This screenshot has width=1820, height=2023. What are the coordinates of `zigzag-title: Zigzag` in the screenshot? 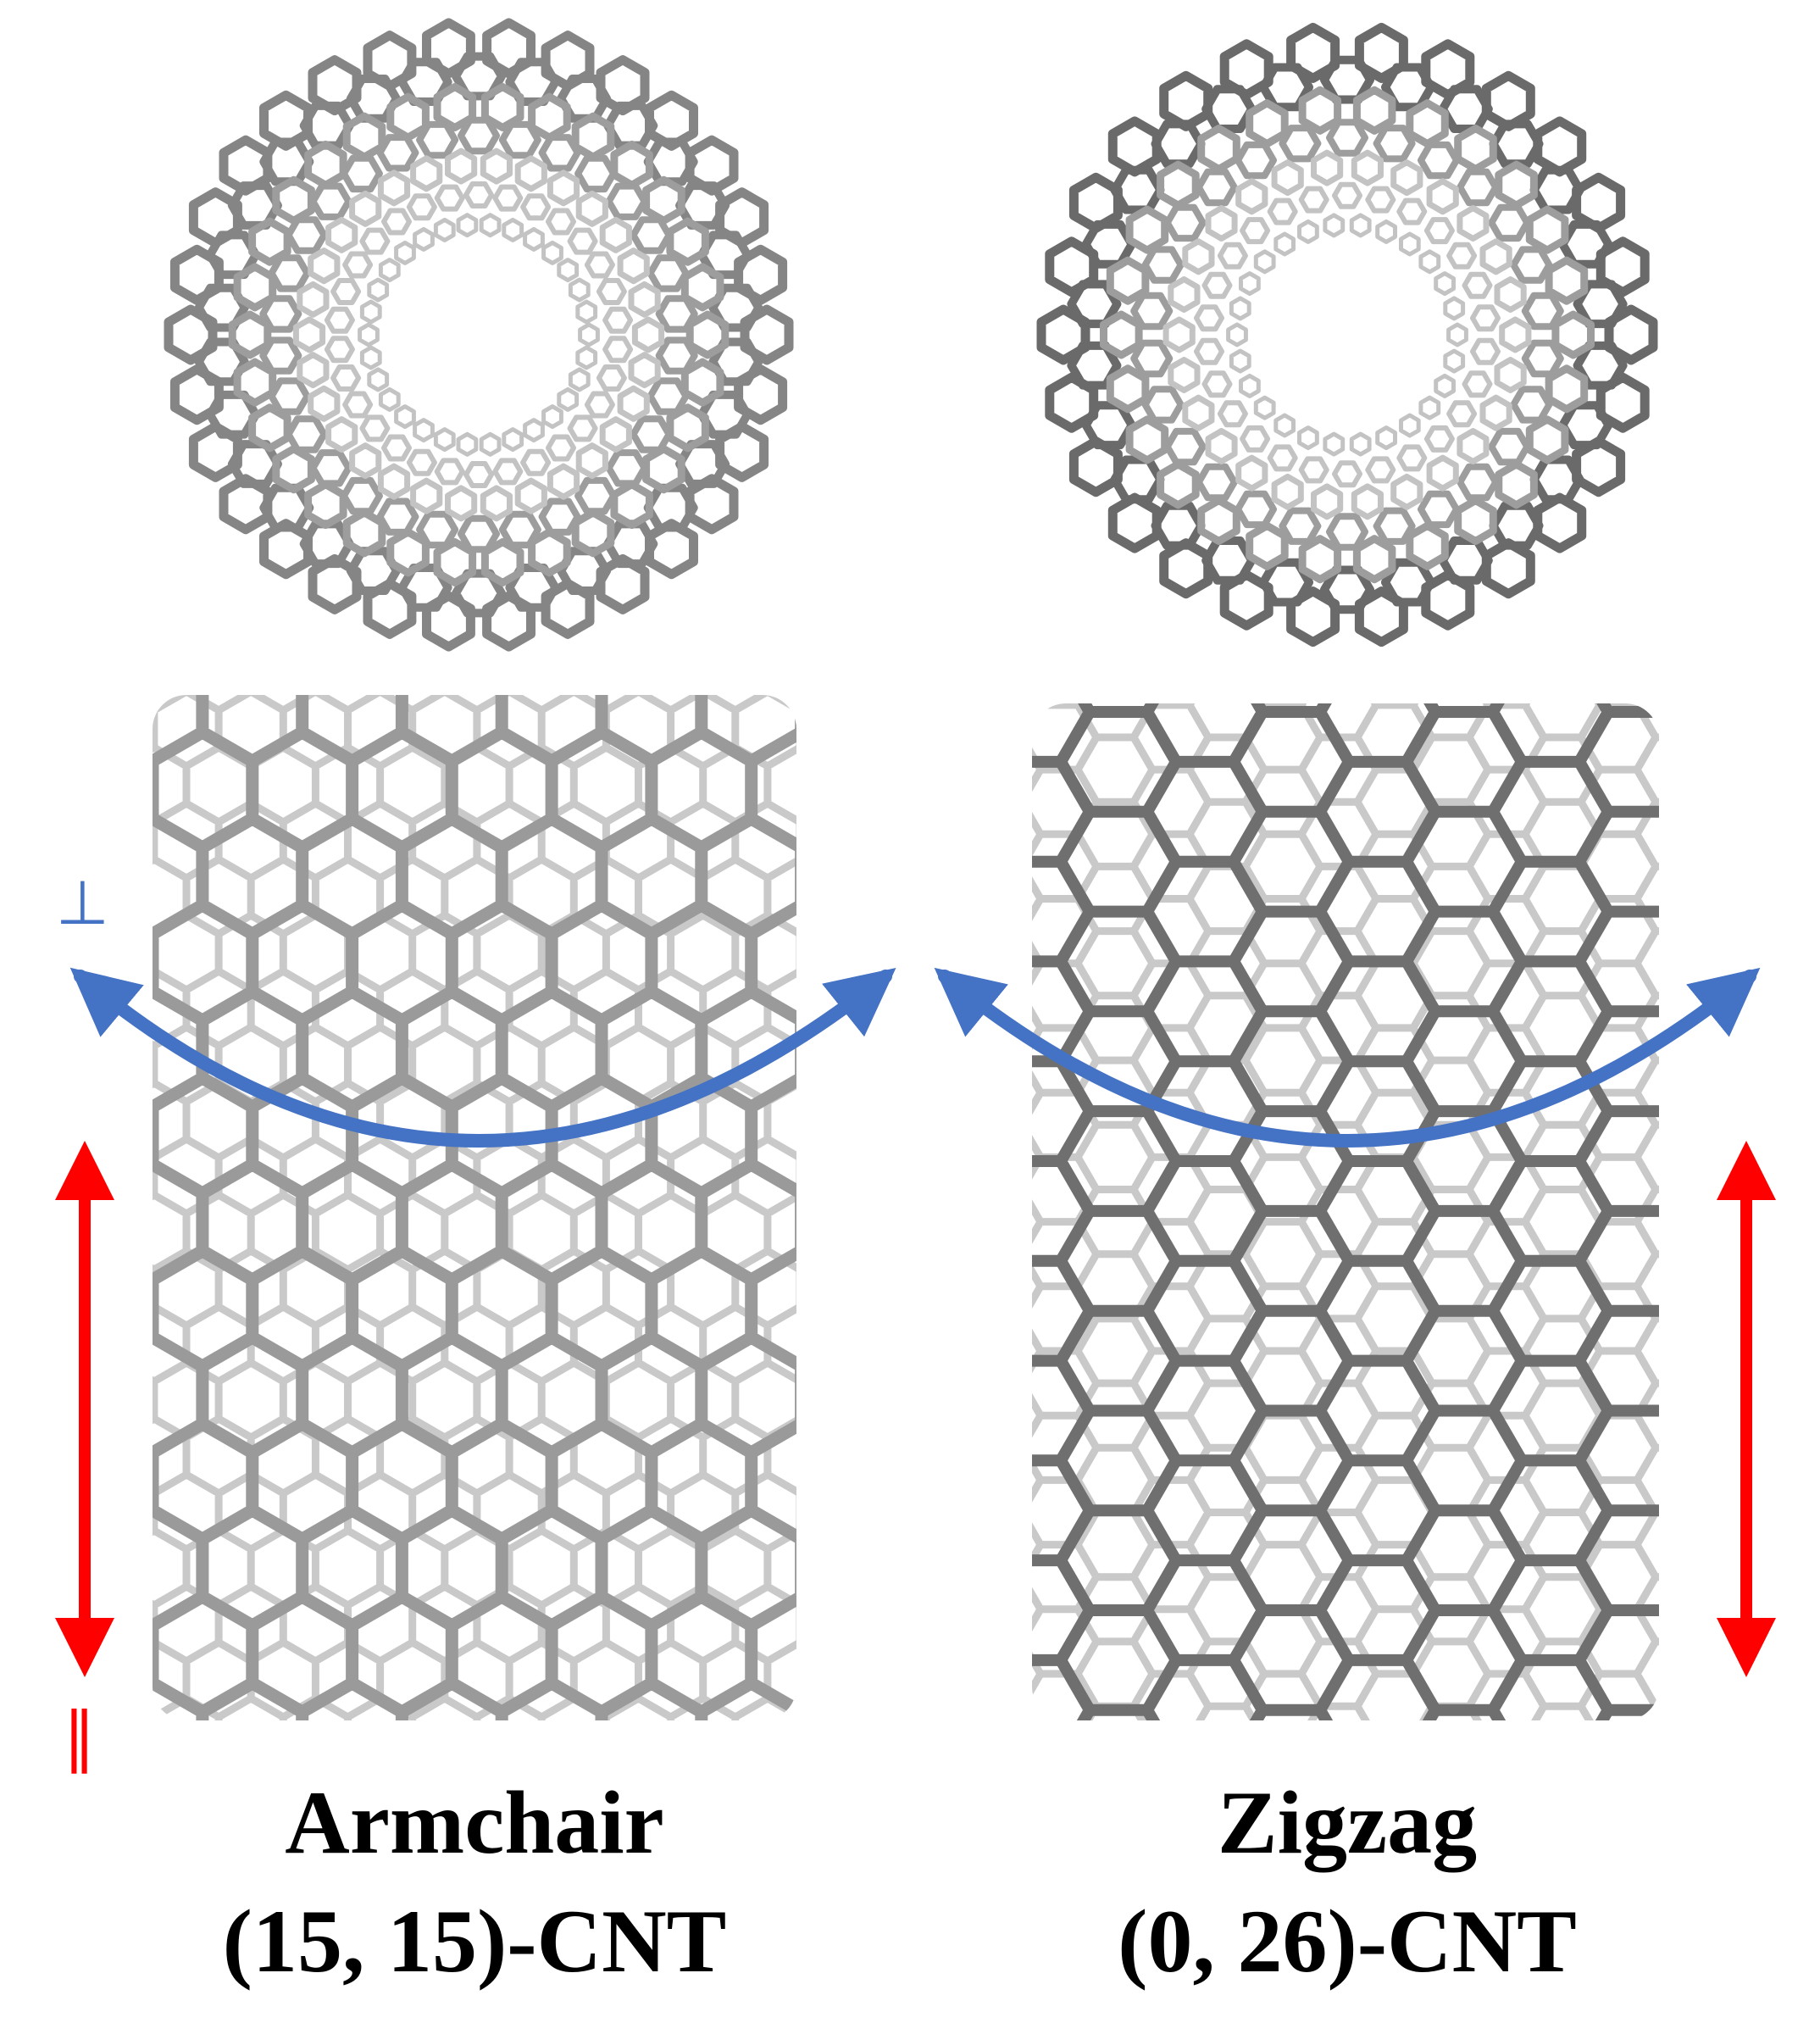 It's located at (1347, 1823).